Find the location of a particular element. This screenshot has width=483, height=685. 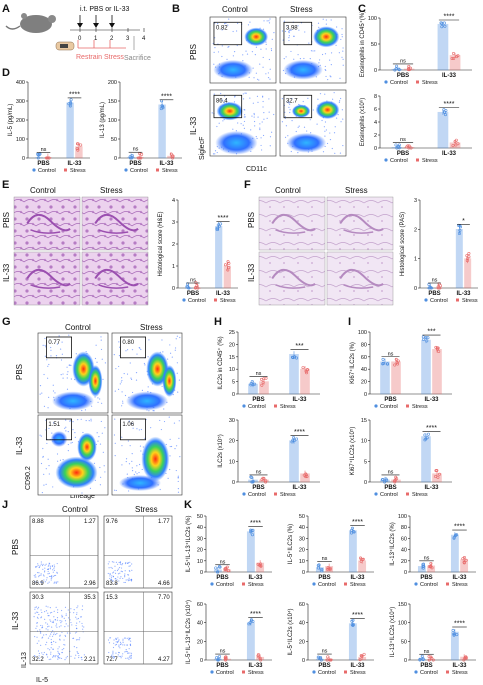

significance-label: **** is located at coordinates (74, 94).